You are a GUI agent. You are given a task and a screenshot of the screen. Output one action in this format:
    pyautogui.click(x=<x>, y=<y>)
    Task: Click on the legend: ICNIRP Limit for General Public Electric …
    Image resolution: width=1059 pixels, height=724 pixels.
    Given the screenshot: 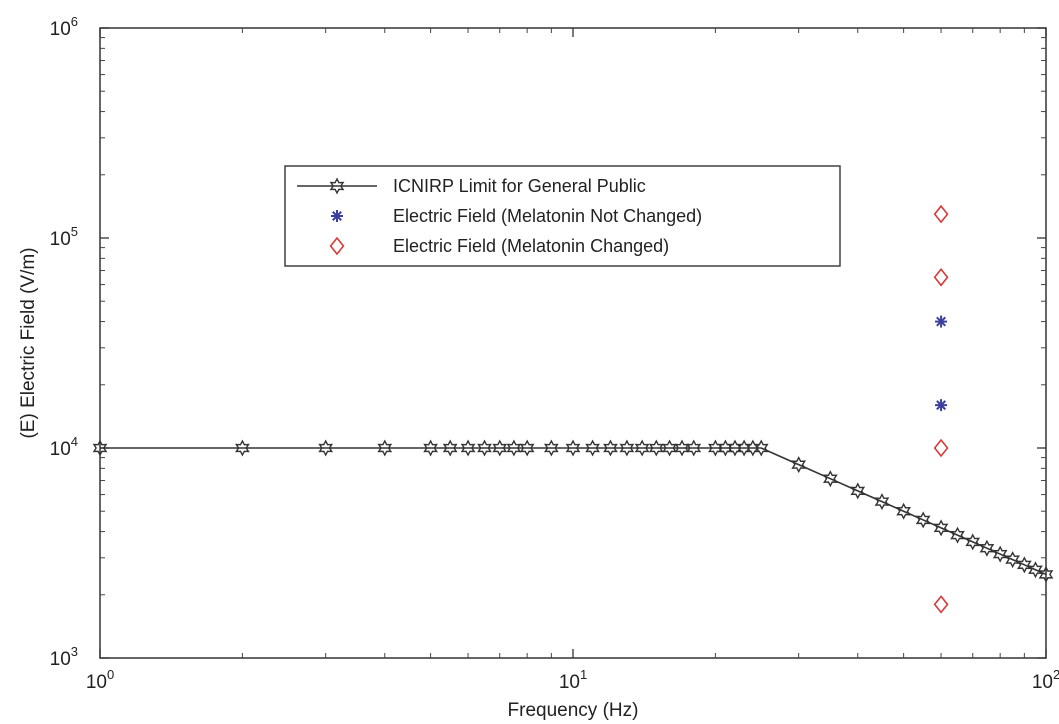 What is the action you would take?
    pyautogui.click(x=562, y=216)
    